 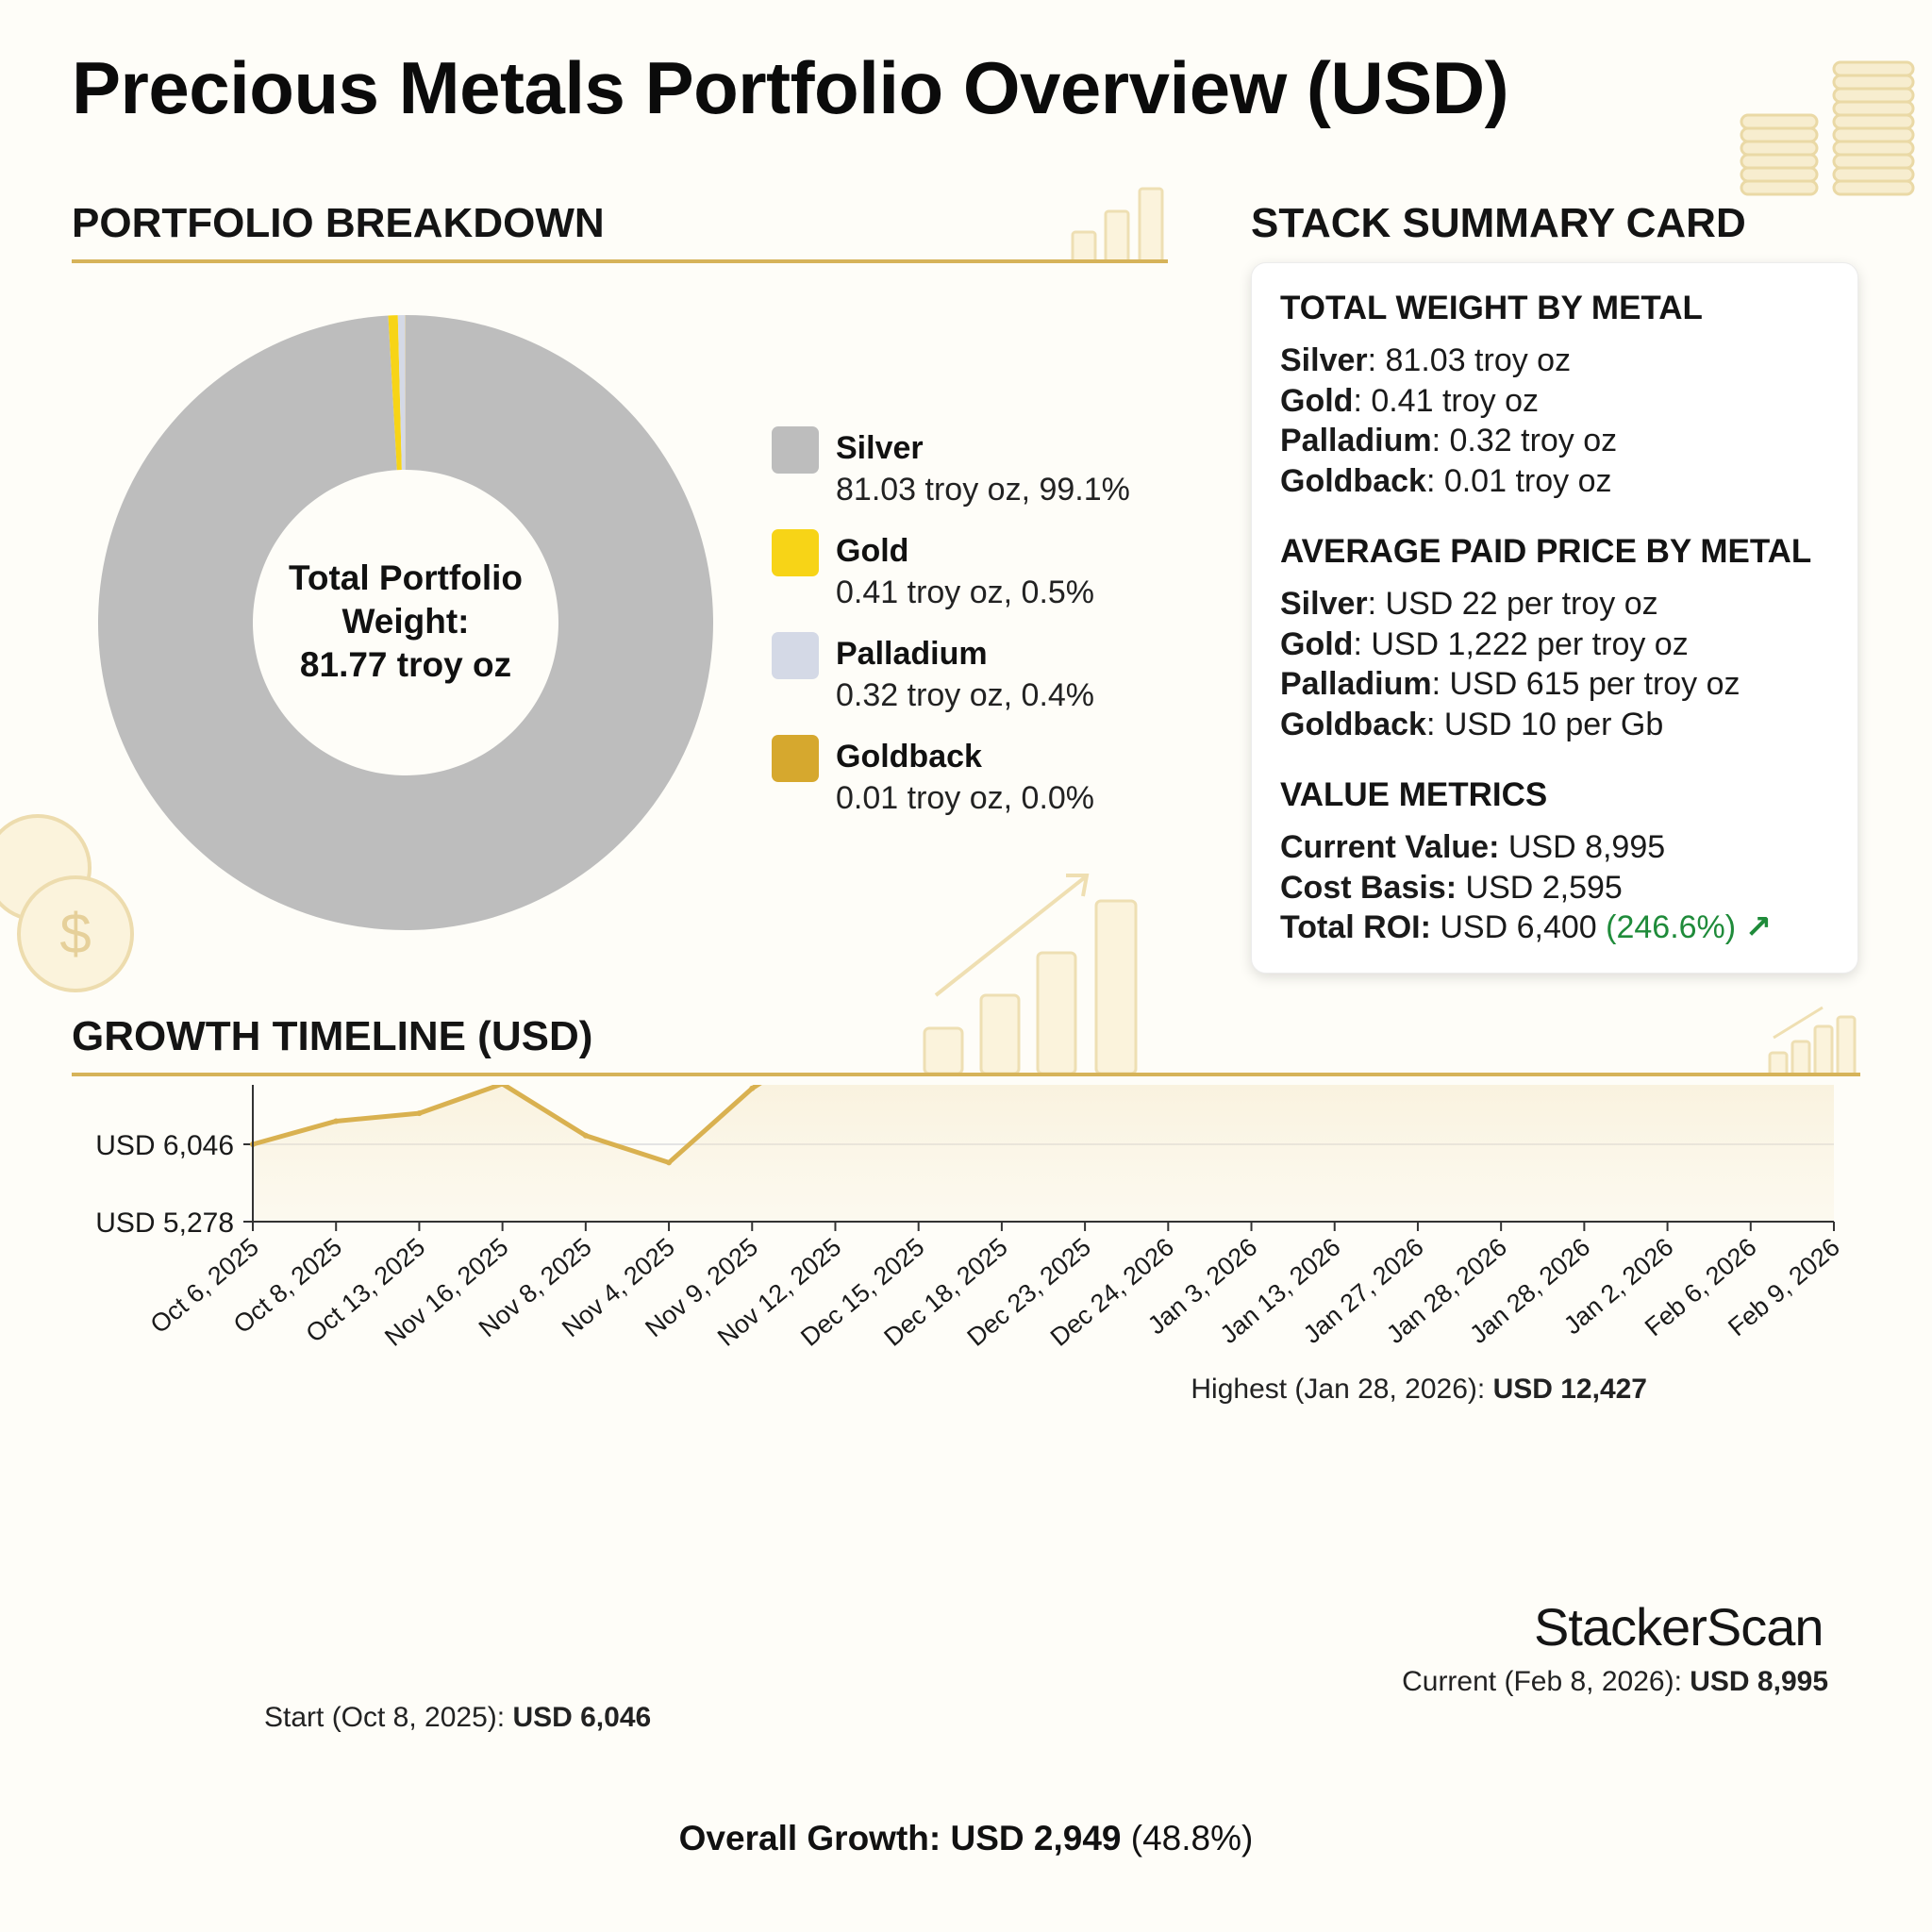 What do you see at coordinates (1546, 551) in the screenshot?
I see `price-heading: AVERAGE PAID PRICE BY METAL` at bounding box center [1546, 551].